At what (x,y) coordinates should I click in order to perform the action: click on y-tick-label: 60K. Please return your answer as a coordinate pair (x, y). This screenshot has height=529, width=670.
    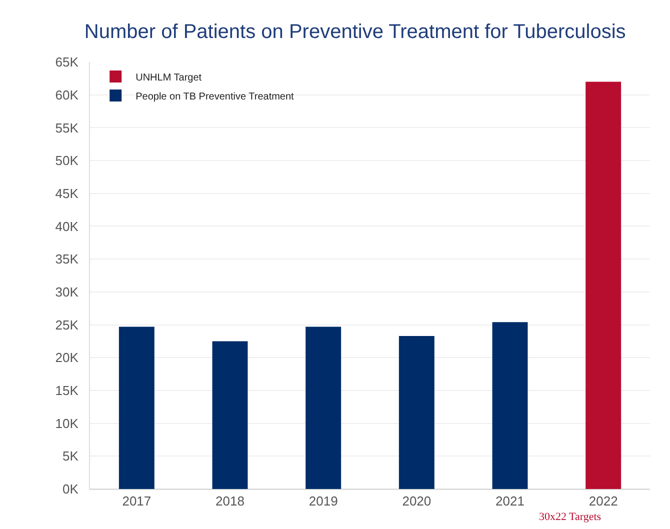
    Looking at the image, I should click on (67, 94).